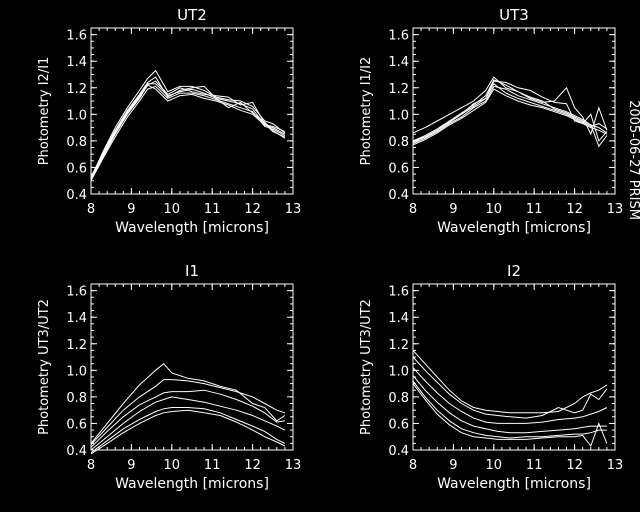 This screenshot has height=512, width=640. I want to click on chart-title: UT3, so click(514, 15).